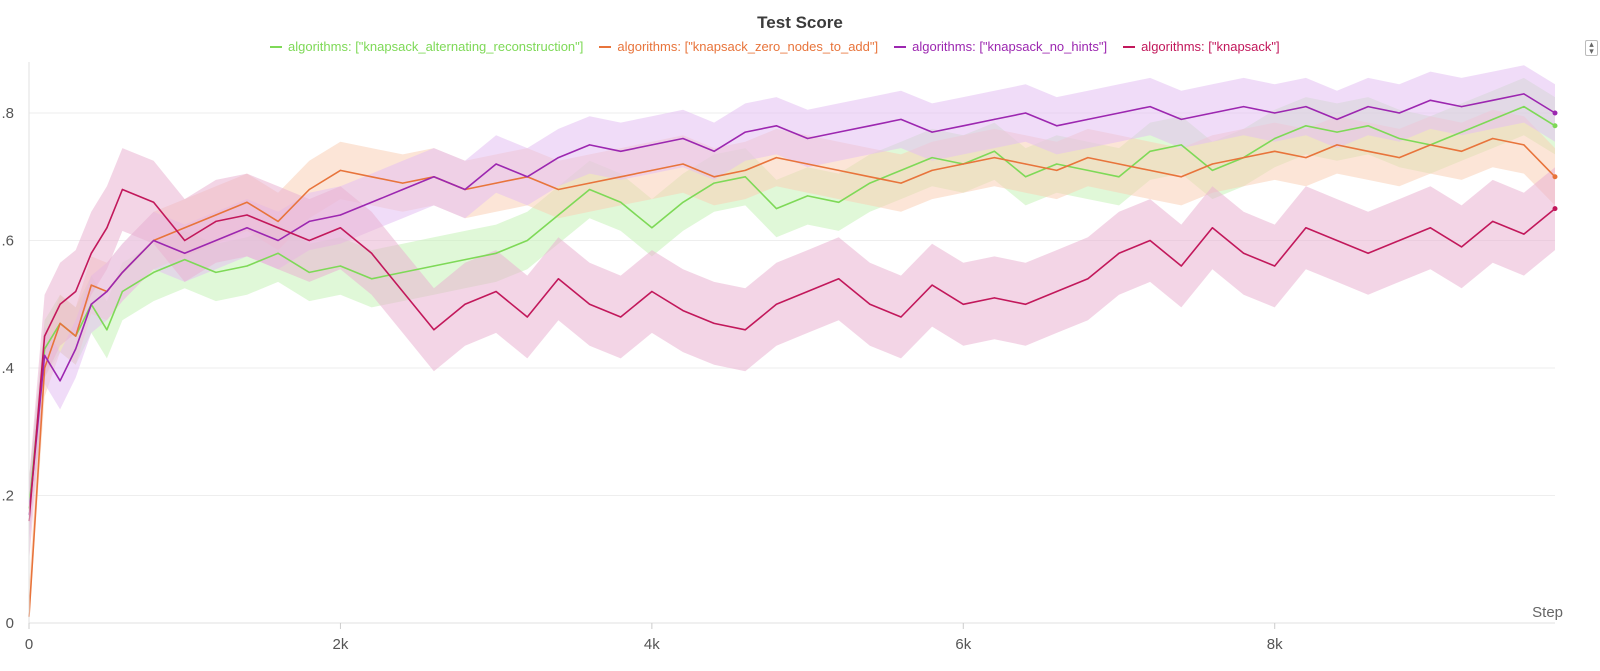 This screenshot has width=1600, height=671. I want to click on x-tick-label: 6k, so click(963, 644).